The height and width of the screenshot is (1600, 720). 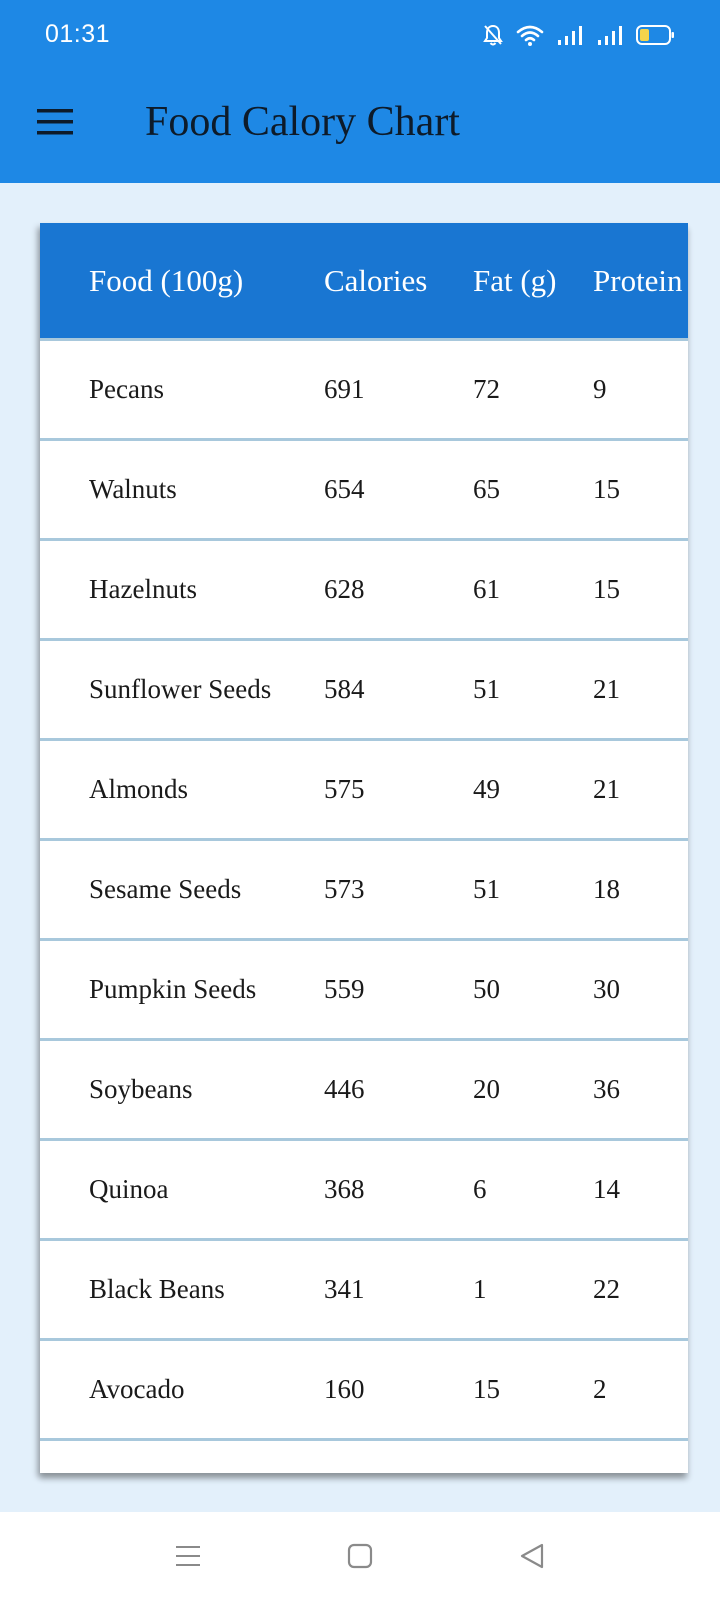 I want to click on app-bar: 01:31, so click(x=360, y=91).